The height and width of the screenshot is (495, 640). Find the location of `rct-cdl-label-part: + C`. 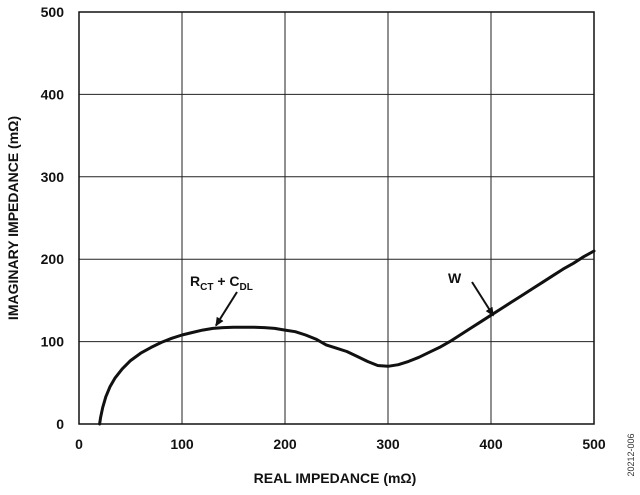

rct-cdl-label-part: + C is located at coordinates (226, 281).